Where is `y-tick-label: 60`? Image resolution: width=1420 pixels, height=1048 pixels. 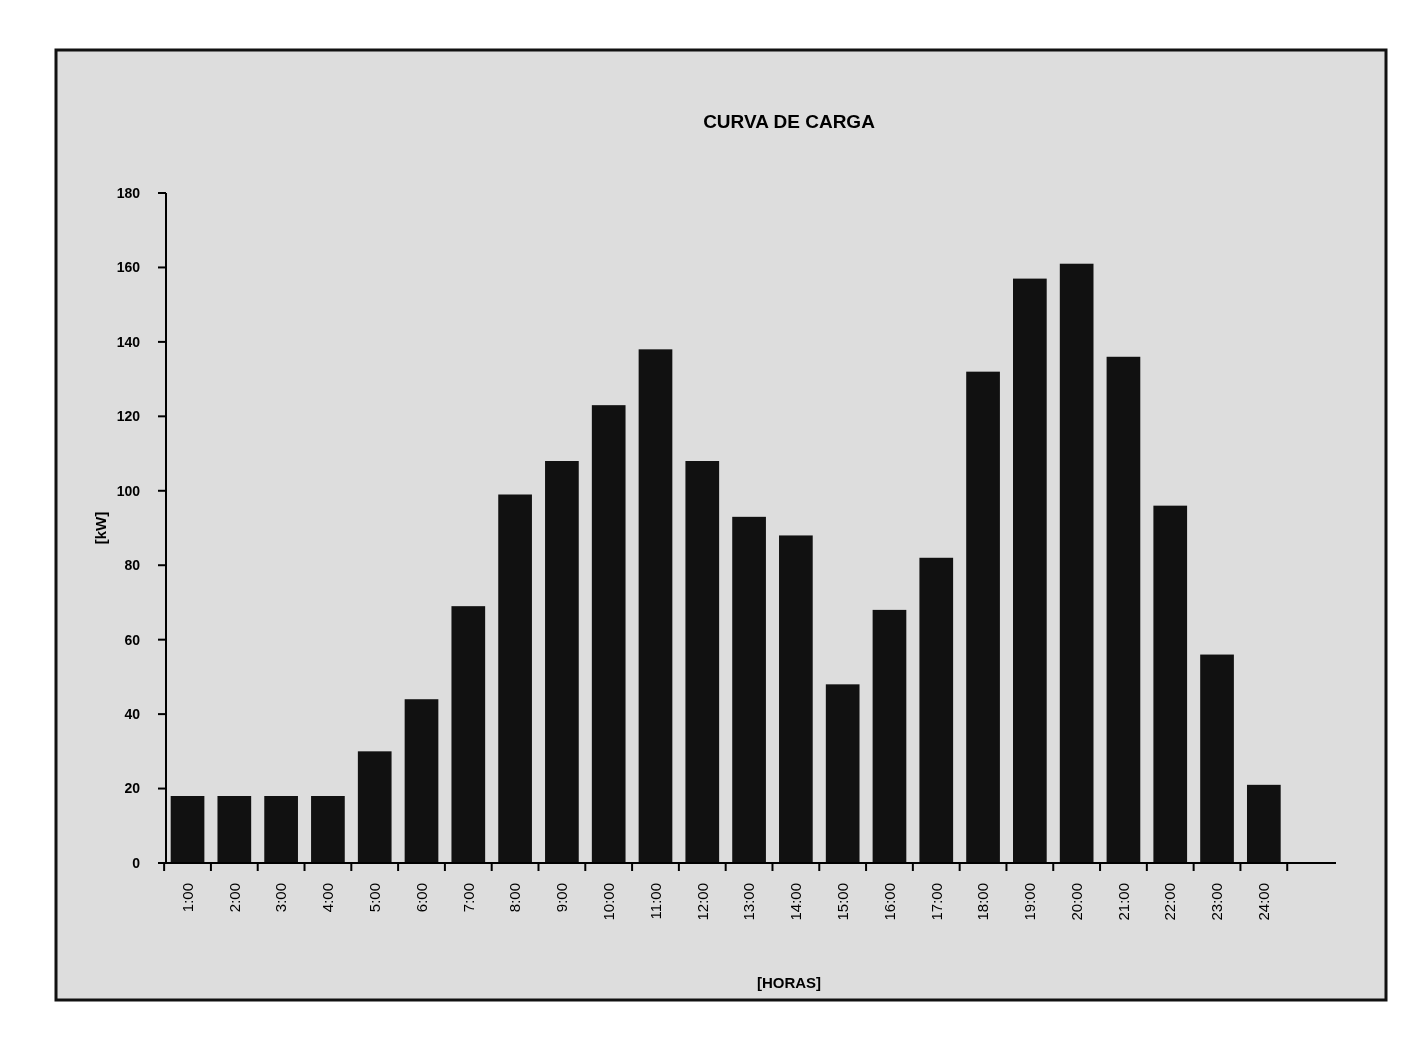
y-tick-label: 60 is located at coordinates (132, 639).